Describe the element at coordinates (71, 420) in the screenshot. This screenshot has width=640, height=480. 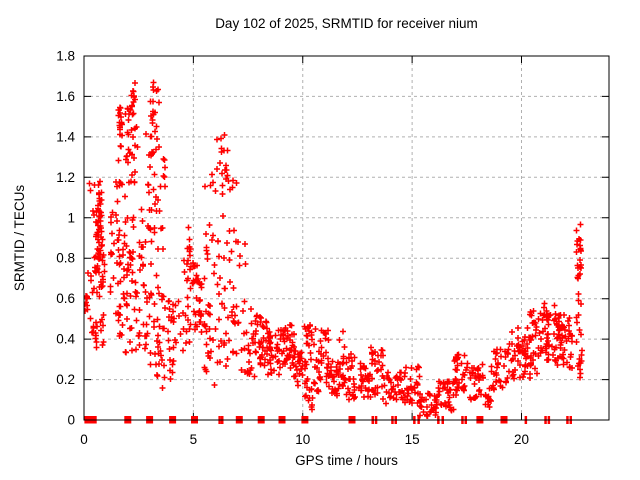
I see `y-tick-label: 0` at that location.